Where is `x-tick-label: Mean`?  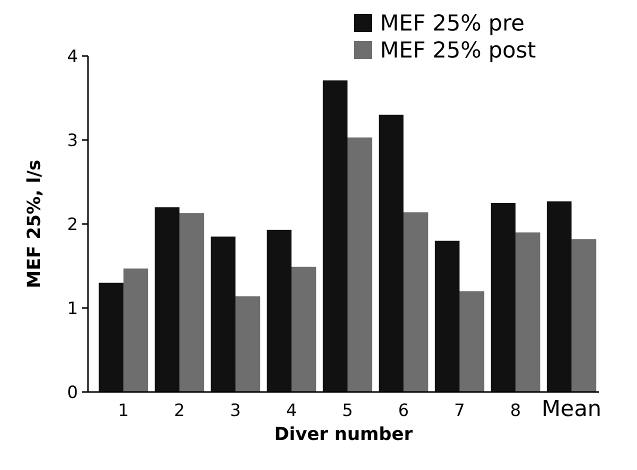
x-tick-label: Mean is located at coordinates (572, 409).